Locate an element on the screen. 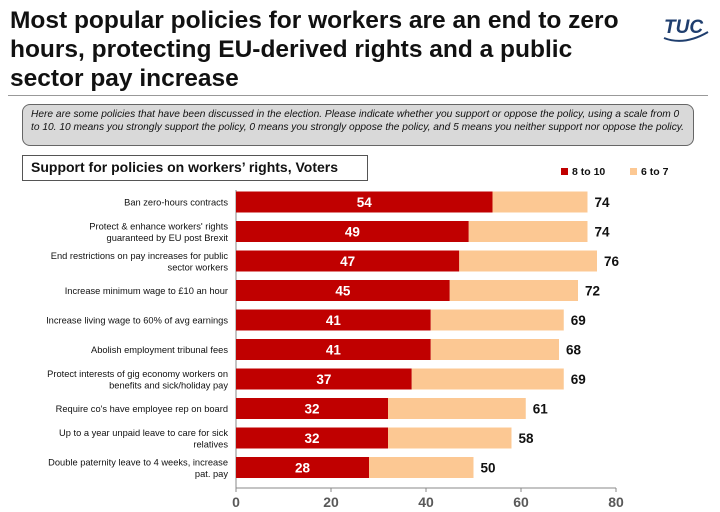  x-tick-label: 20 is located at coordinates (331, 502).